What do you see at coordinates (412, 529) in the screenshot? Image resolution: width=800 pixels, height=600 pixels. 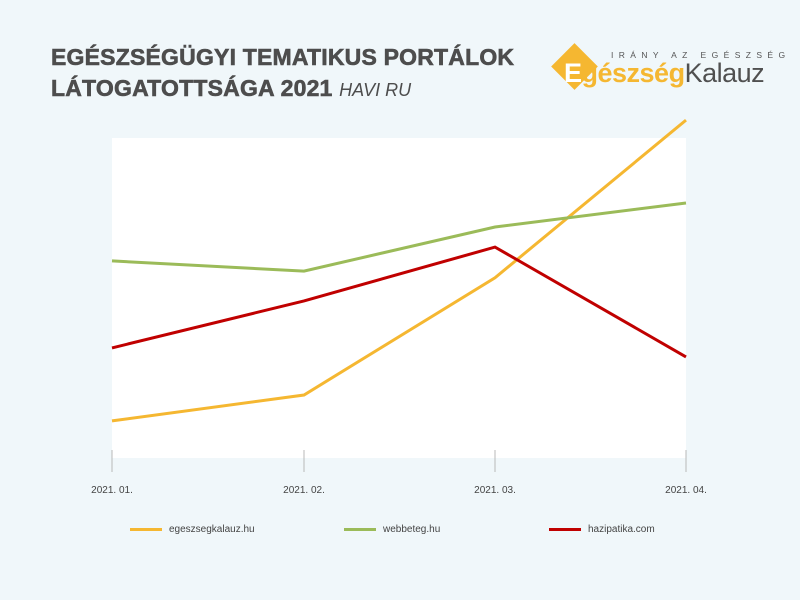 I see `legend-label: webbeteg.hu` at bounding box center [412, 529].